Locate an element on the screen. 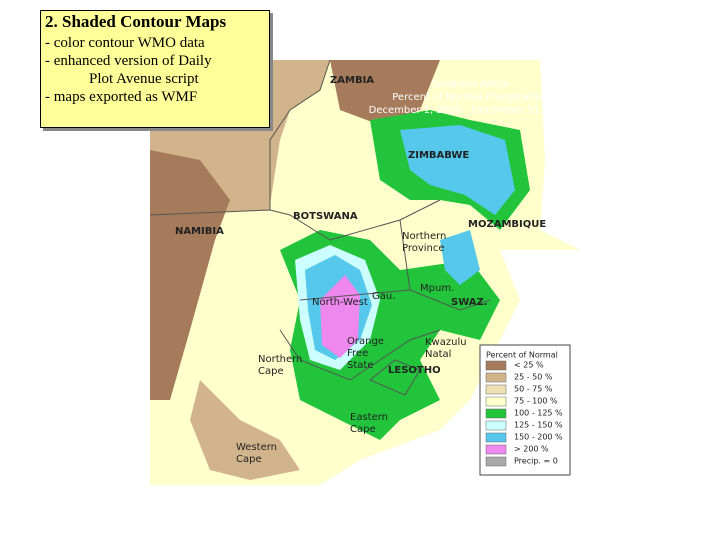  region-label: Province is located at coordinates (423, 248).